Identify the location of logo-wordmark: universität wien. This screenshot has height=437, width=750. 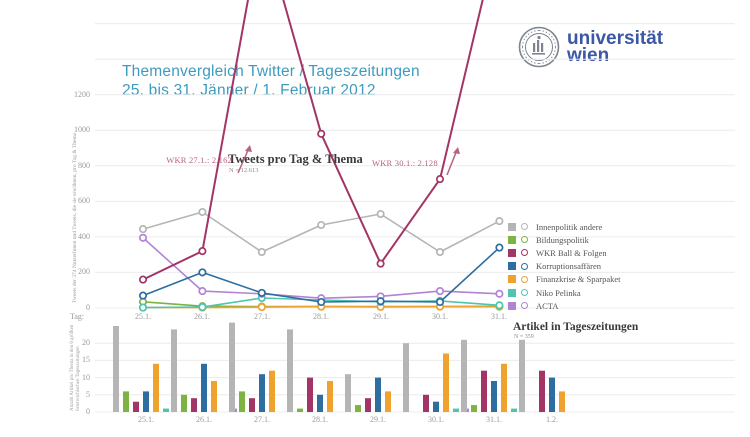
(615, 47).